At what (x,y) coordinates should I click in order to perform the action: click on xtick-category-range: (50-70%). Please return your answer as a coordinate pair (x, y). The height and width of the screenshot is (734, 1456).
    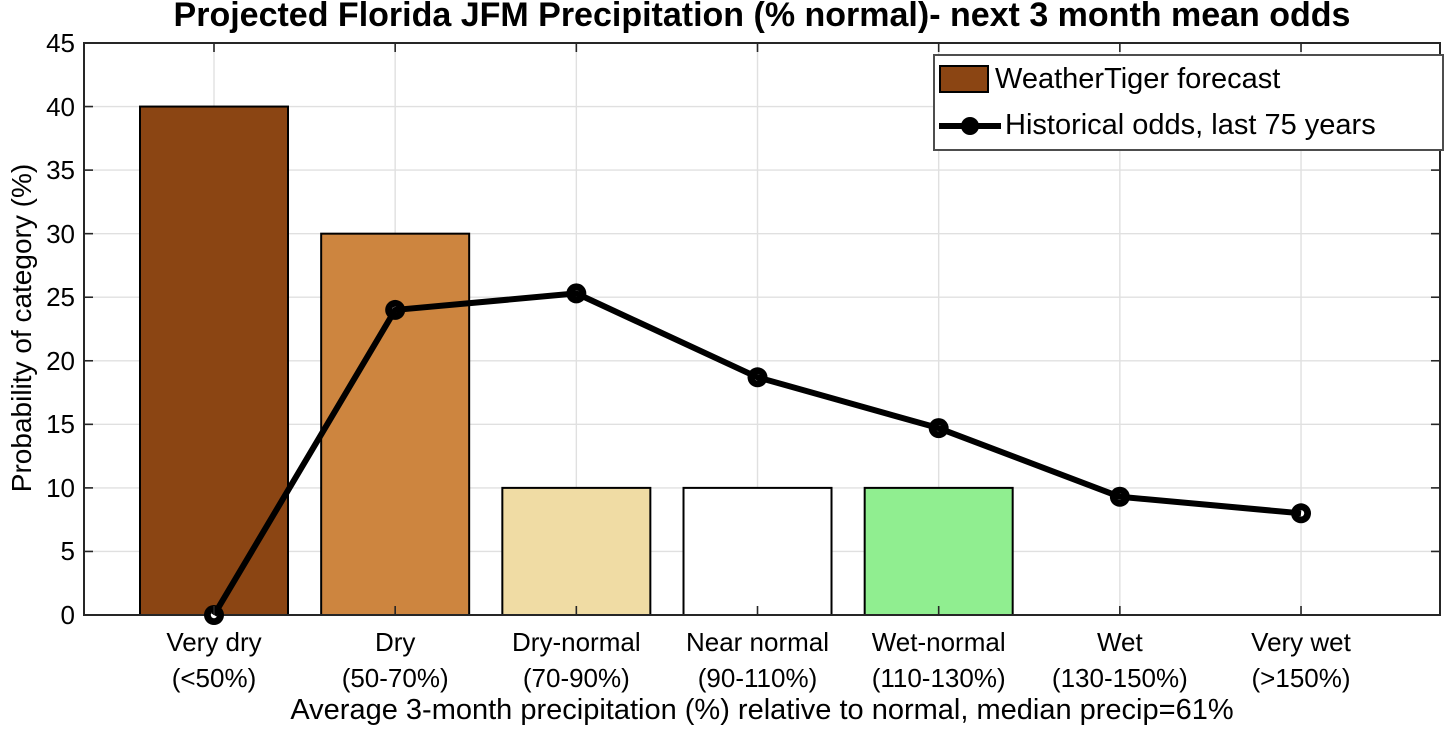
    Looking at the image, I should click on (395, 678).